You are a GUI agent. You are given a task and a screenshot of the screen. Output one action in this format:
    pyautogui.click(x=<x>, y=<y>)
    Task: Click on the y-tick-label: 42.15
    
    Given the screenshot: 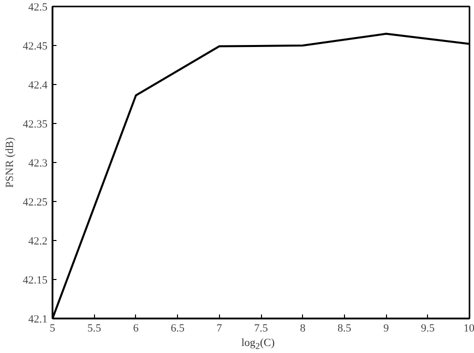 What is the action you would take?
    pyautogui.click(x=35, y=280)
    